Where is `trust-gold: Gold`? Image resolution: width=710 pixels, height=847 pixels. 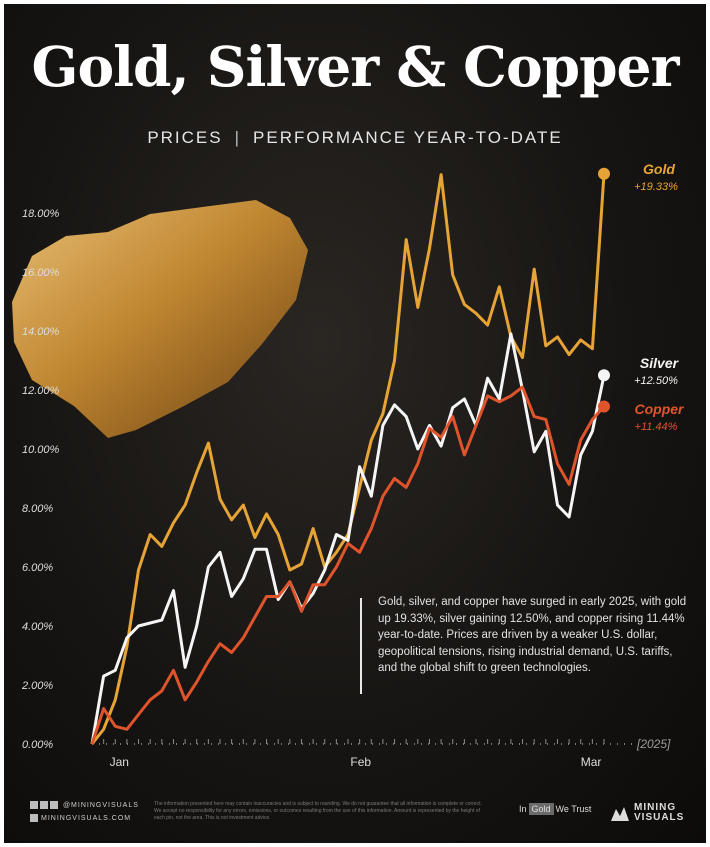 trust-gold: Gold is located at coordinates (541, 809).